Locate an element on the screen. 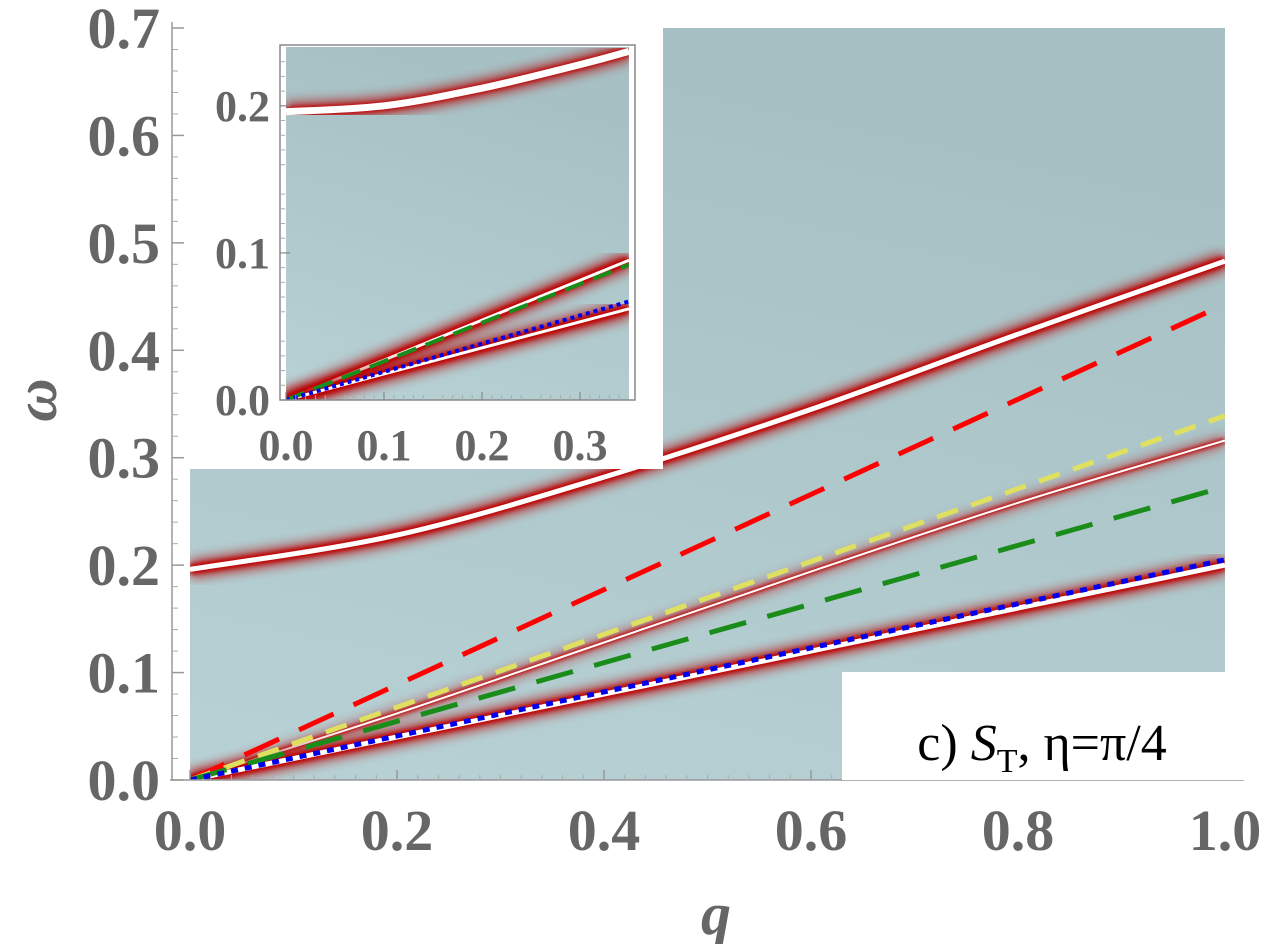 This screenshot has width=1267, height=944. y-tick-label: 0.3 is located at coordinates (124, 458).